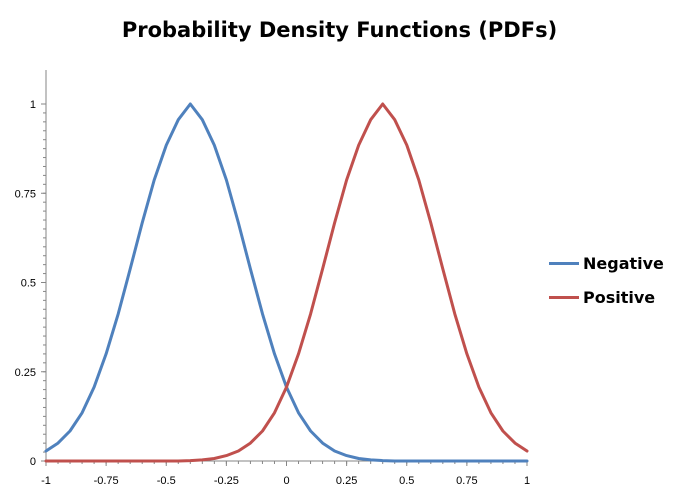  I want to click on x-tick-label: 0.5, so click(406, 481).